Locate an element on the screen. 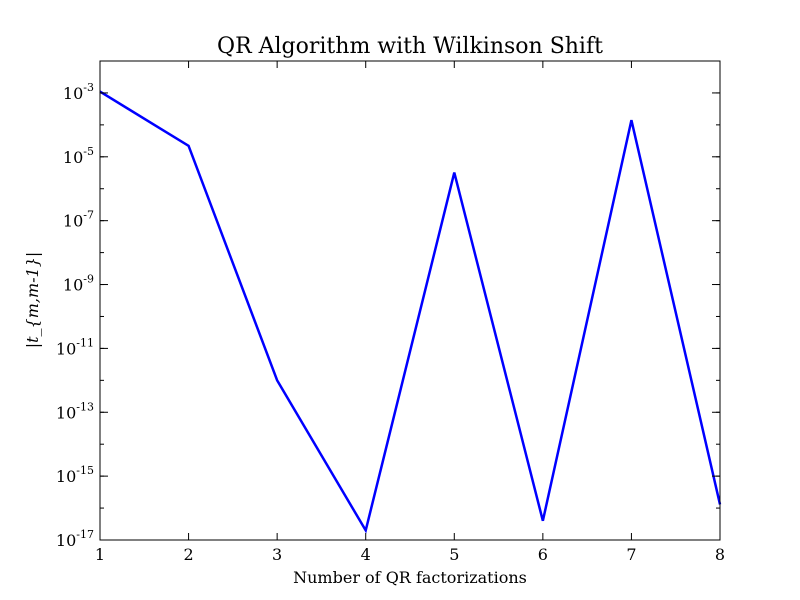  x-tick-label: 1 is located at coordinates (100, 554).